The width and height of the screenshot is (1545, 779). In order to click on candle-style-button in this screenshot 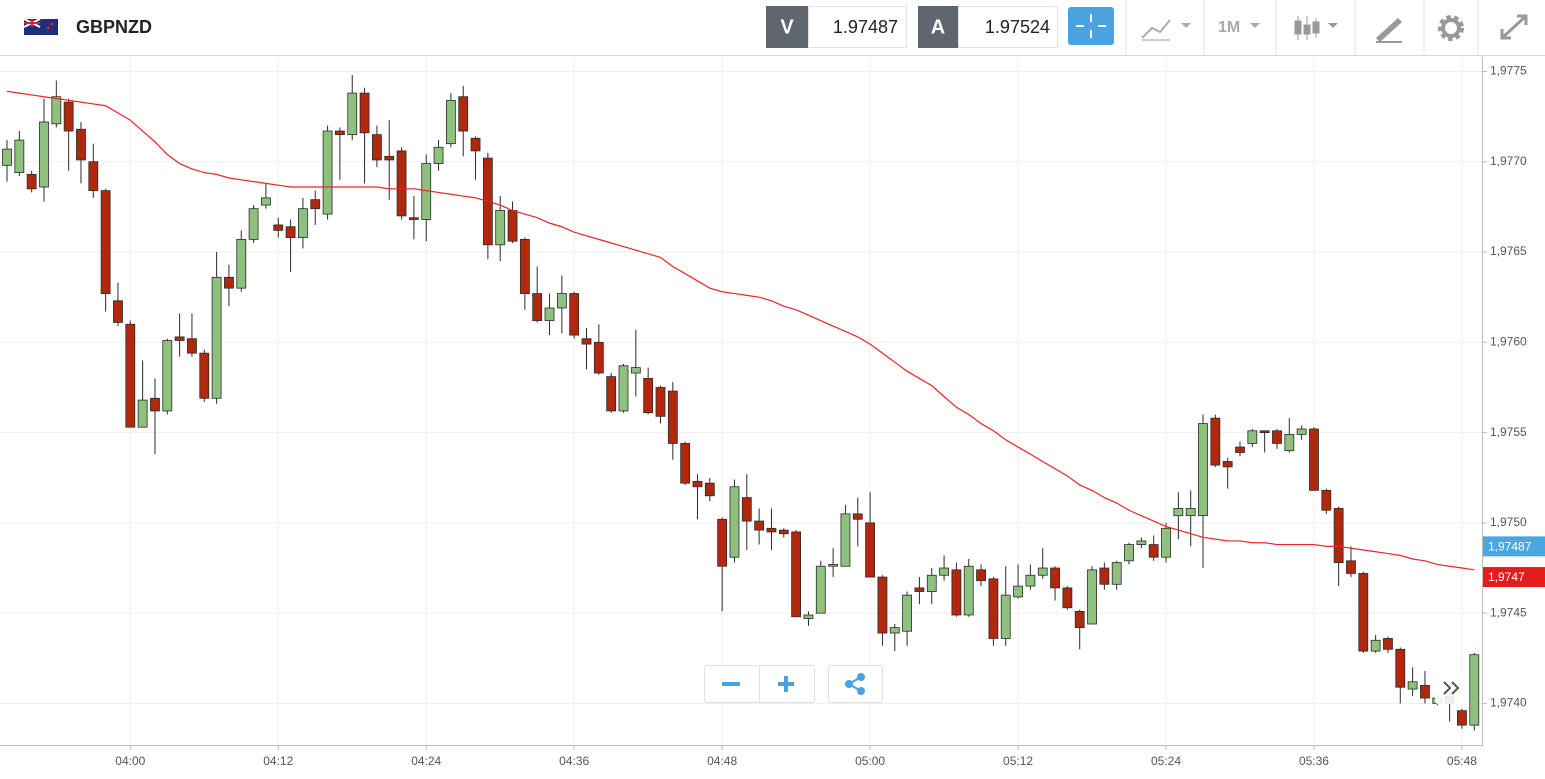, I will do `click(1316, 28)`.